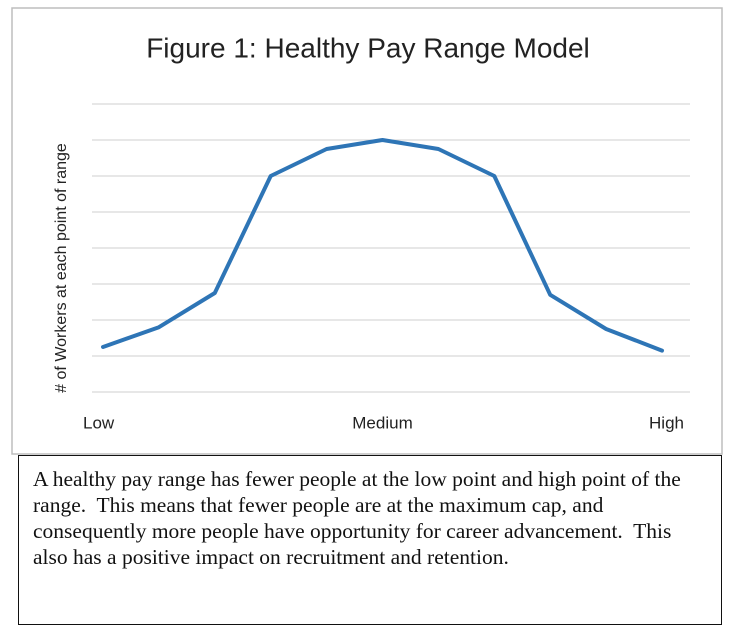  Describe the element at coordinates (382, 422) in the screenshot. I see `x-tick-label: Medium` at that location.